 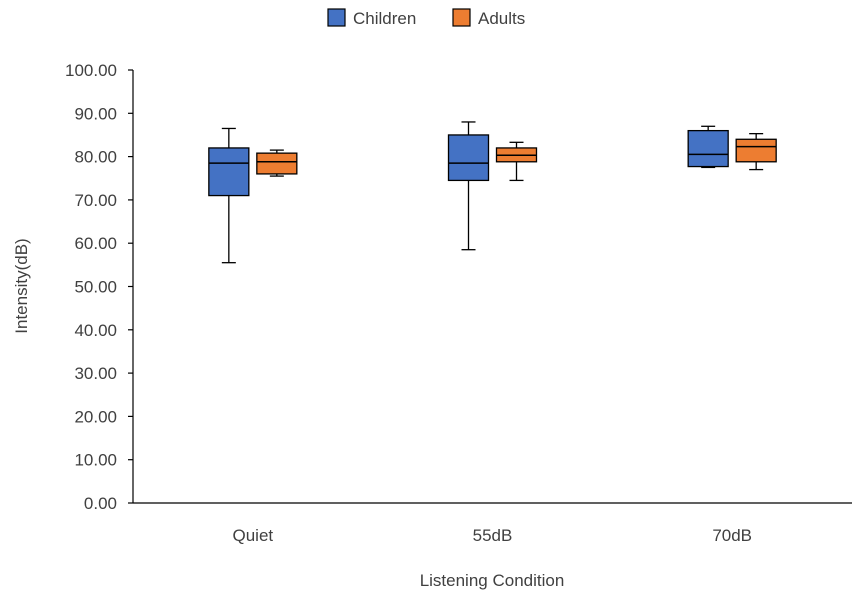 I want to click on box-children-70db, so click(x=708, y=147).